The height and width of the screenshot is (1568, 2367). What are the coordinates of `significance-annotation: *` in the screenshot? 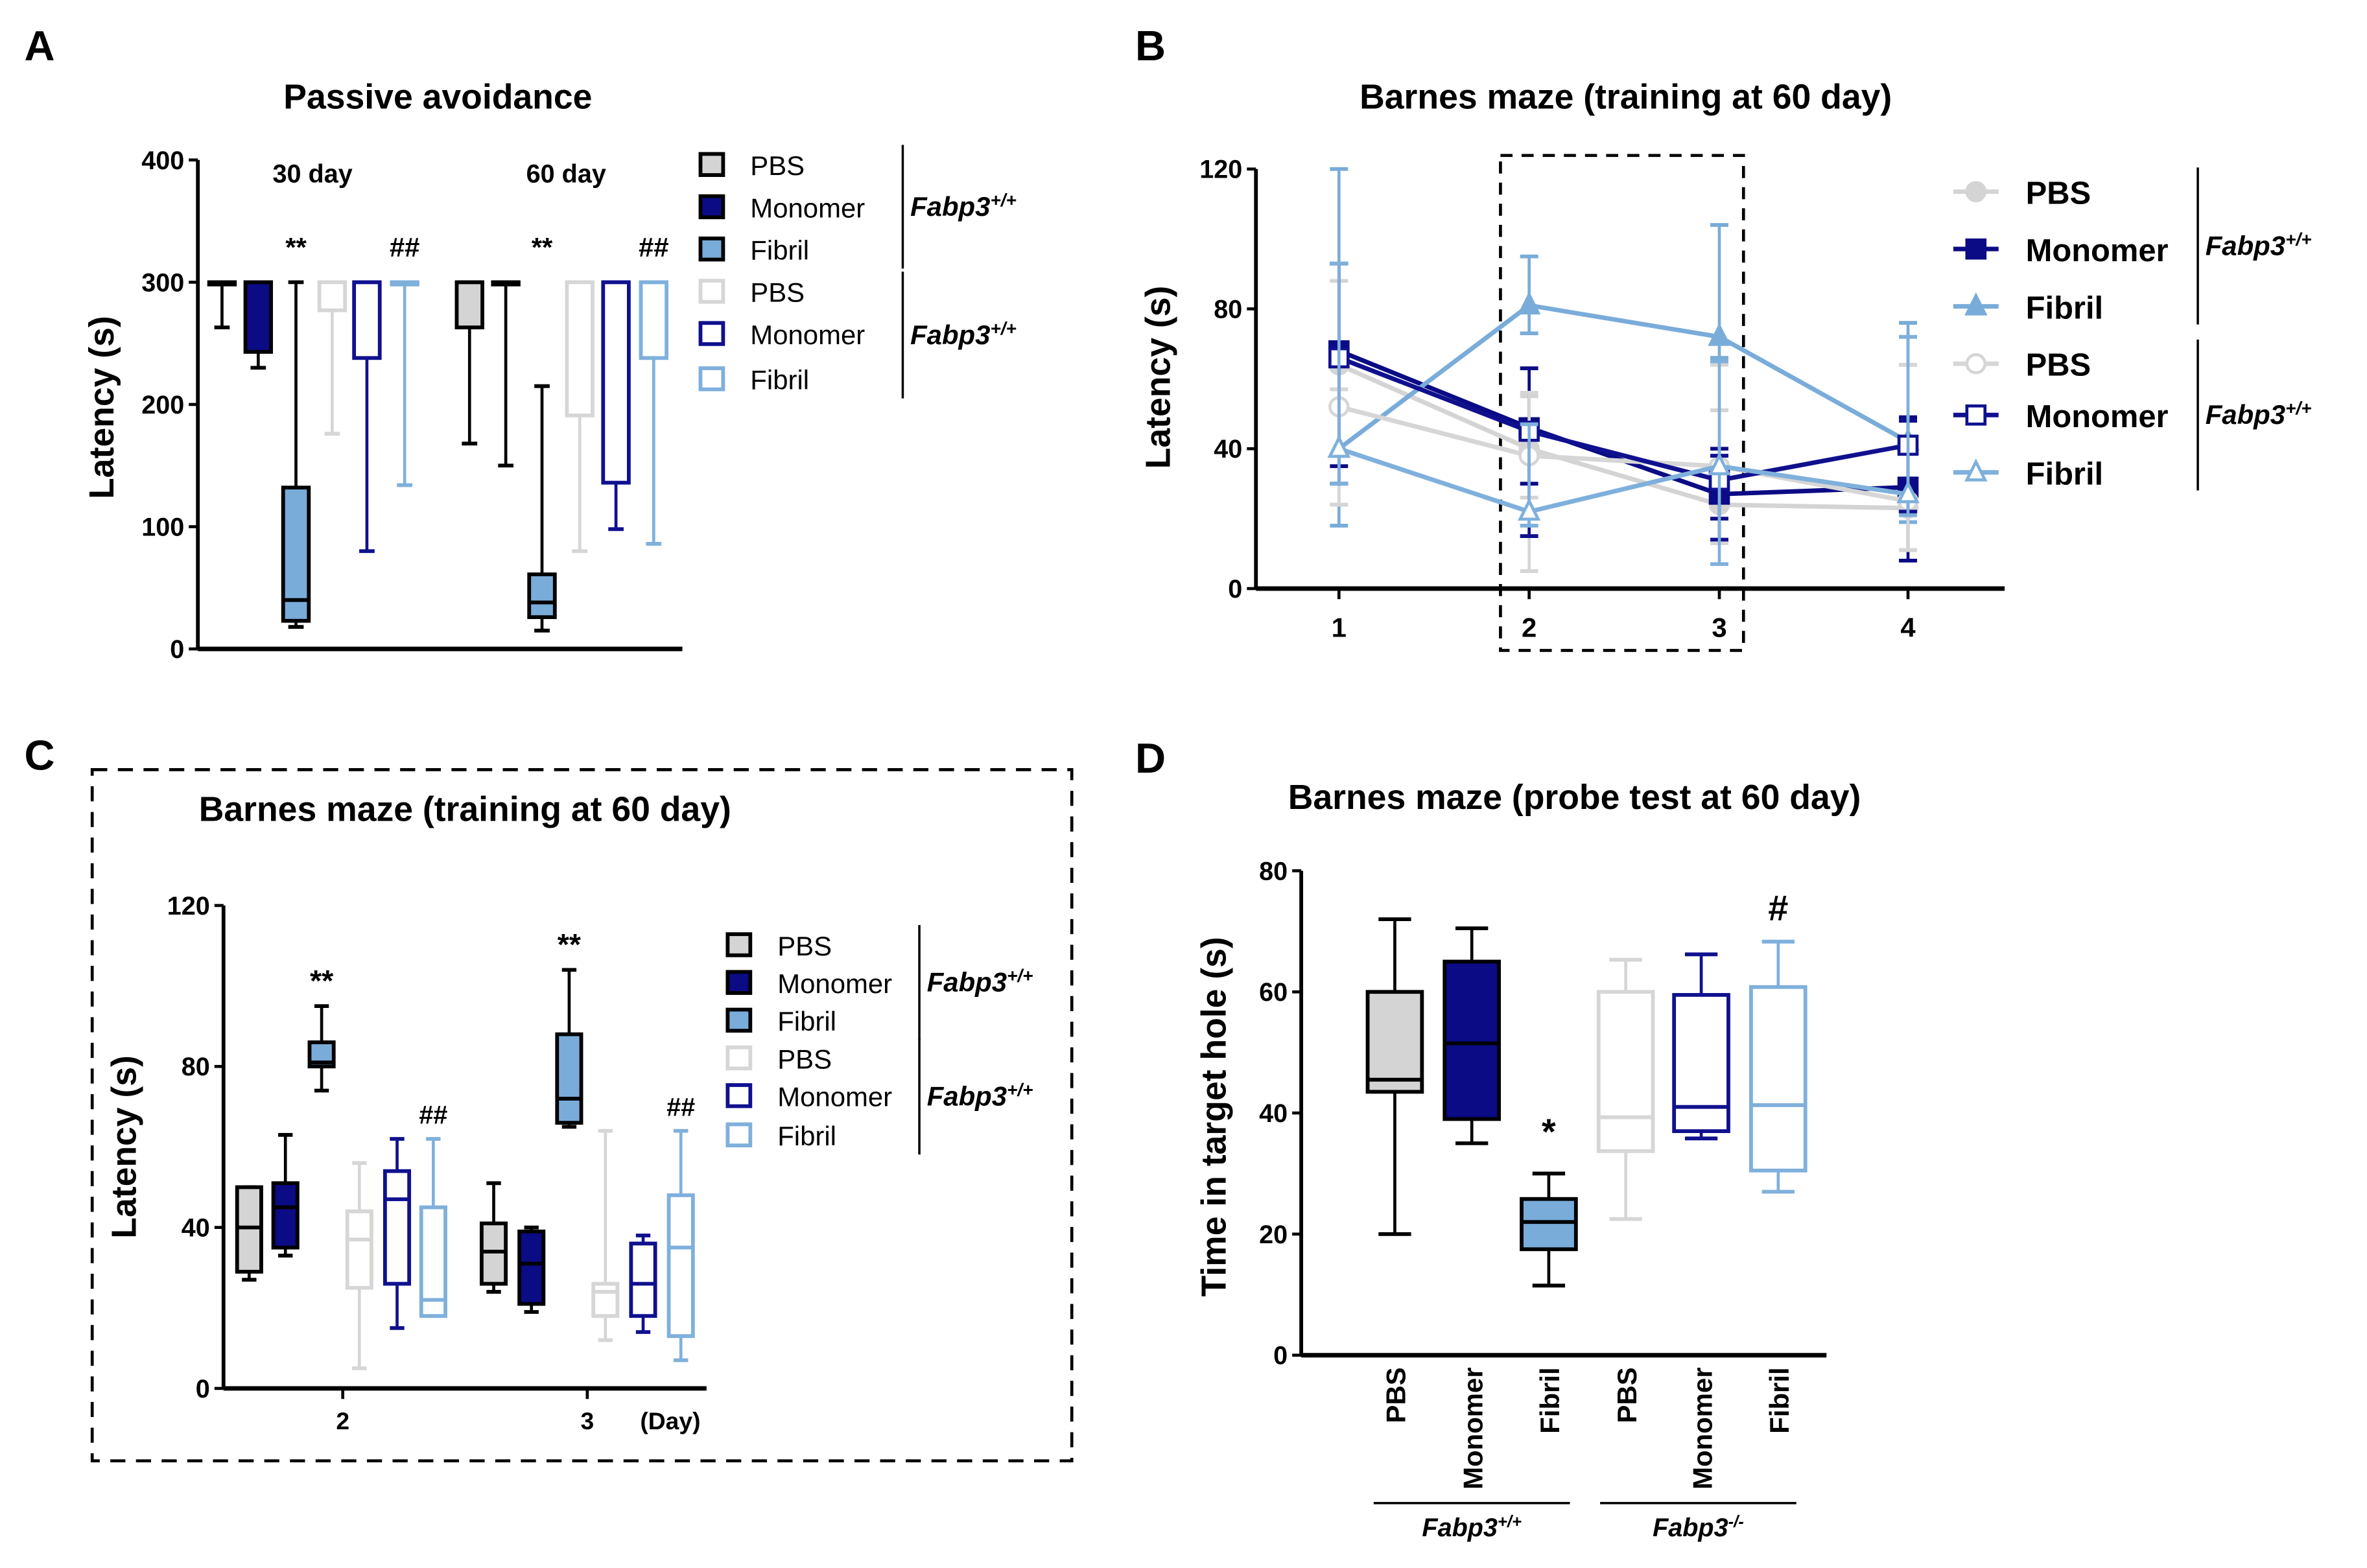 It's located at (1549, 1131).